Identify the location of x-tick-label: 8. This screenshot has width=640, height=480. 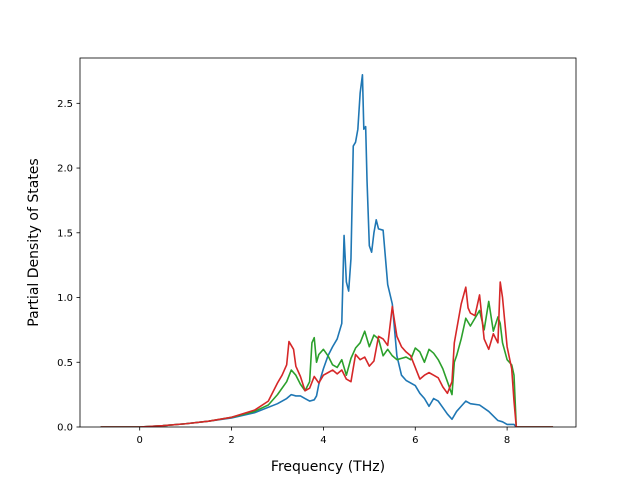
(507, 440).